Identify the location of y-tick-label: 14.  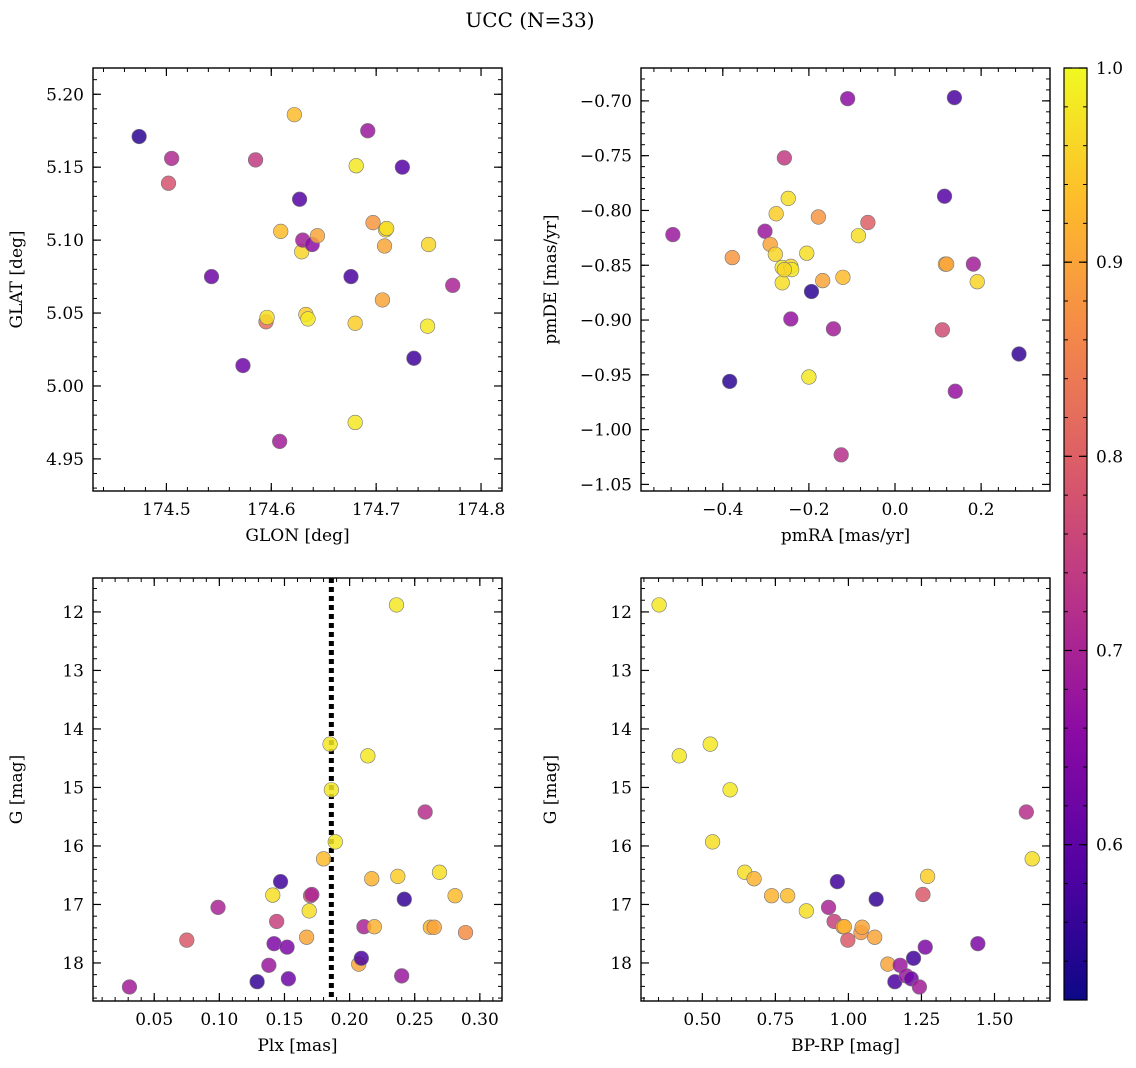
(73, 730).